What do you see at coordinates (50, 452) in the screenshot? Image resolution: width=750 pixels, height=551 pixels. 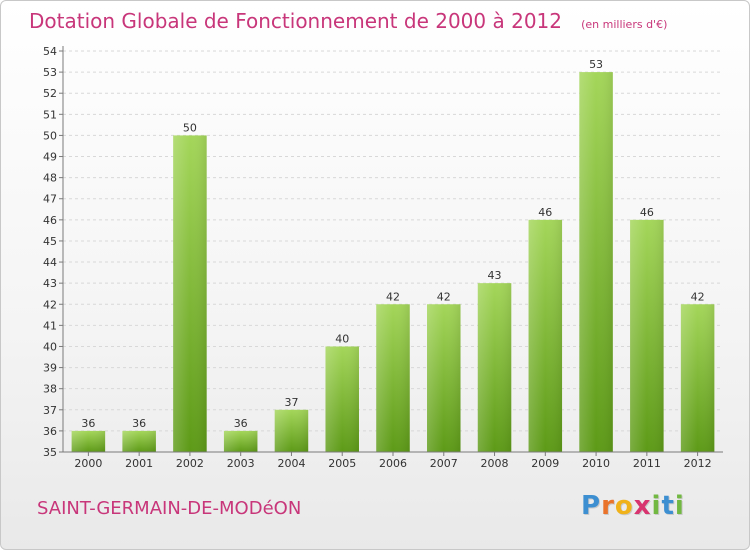 I see `y-tick-label: 35` at bounding box center [50, 452].